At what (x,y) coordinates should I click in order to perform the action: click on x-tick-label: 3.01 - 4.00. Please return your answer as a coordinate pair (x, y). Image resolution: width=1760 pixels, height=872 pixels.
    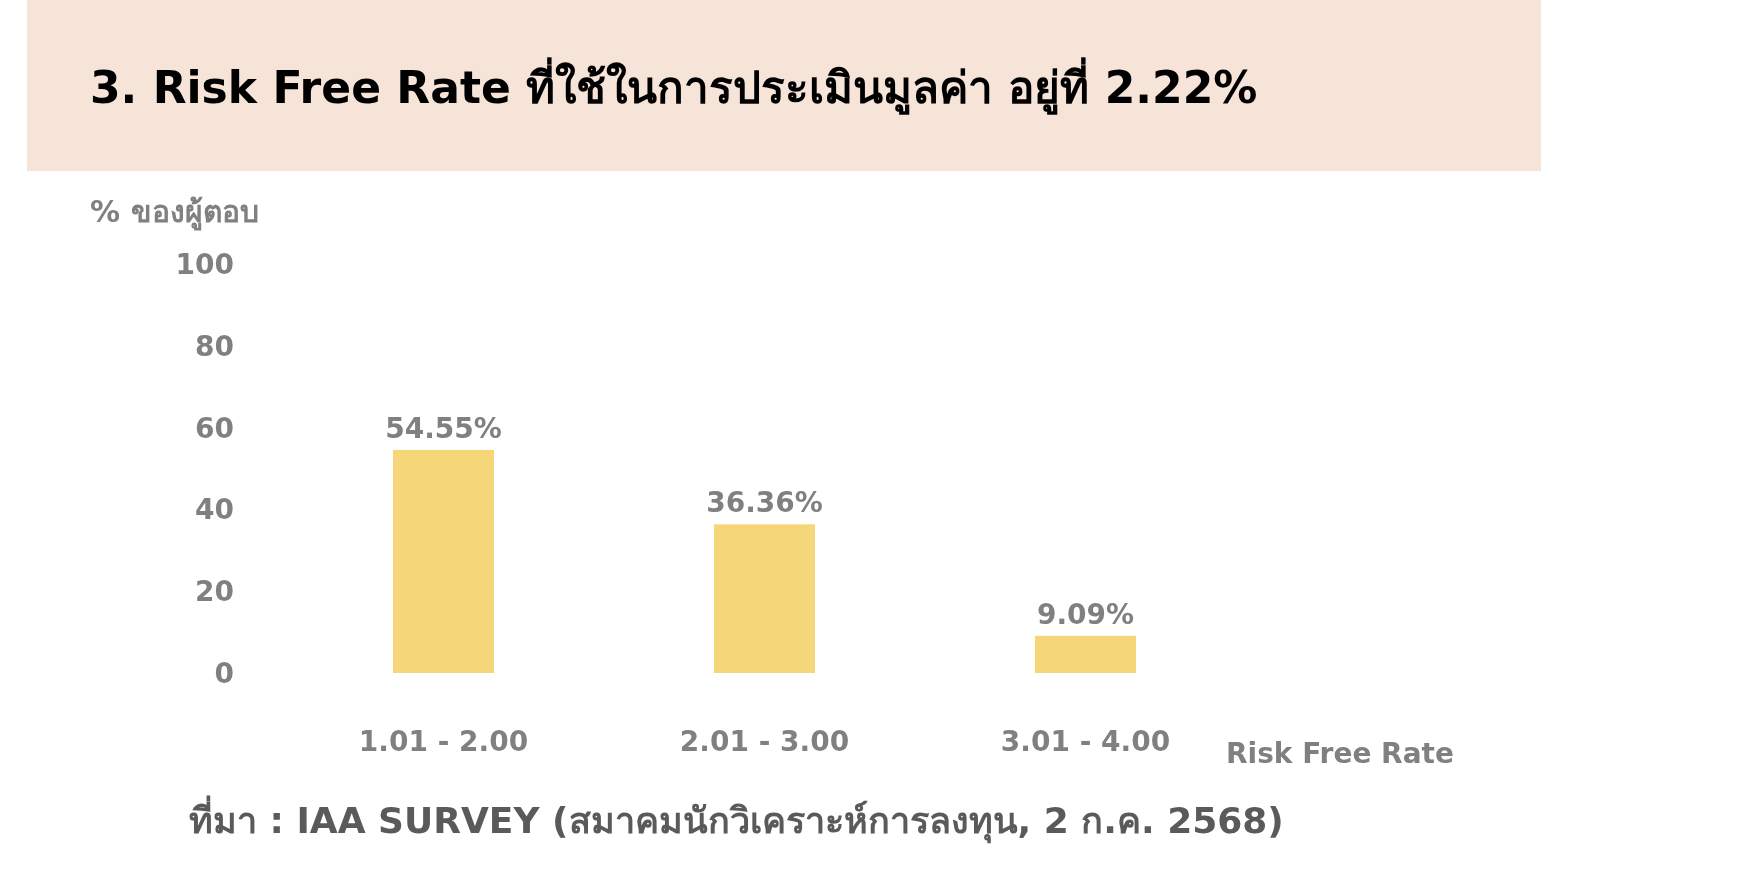
    Looking at the image, I should click on (1085, 741).